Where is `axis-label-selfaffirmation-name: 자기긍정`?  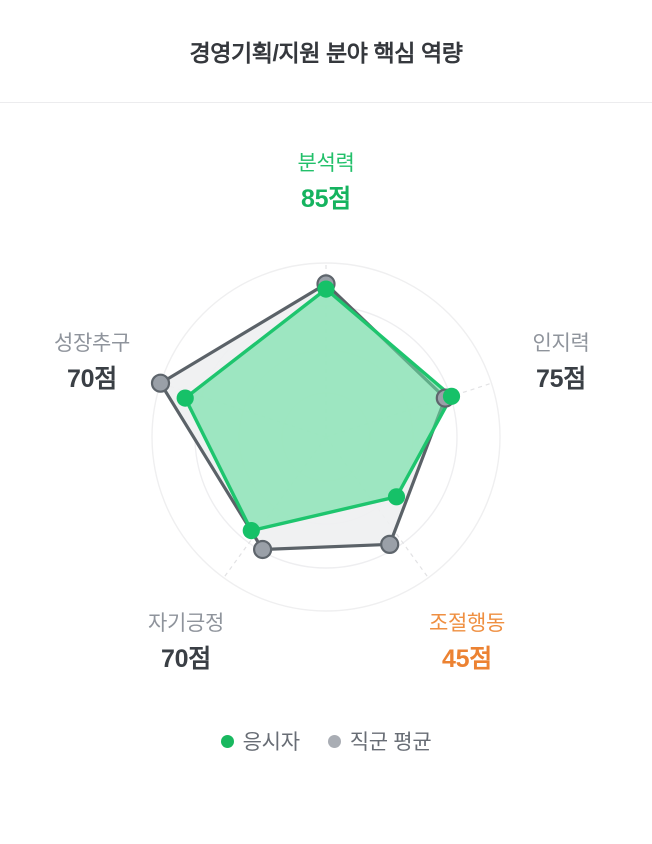 axis-label-selfaffirmation-name: 자기긍정 is located at coordinates (186, 623).